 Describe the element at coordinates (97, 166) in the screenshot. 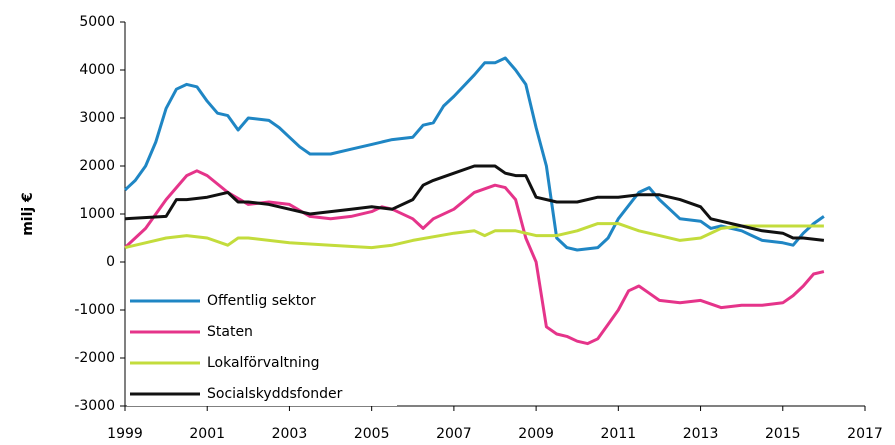

I see `y-tick-label: 2000` at that location.